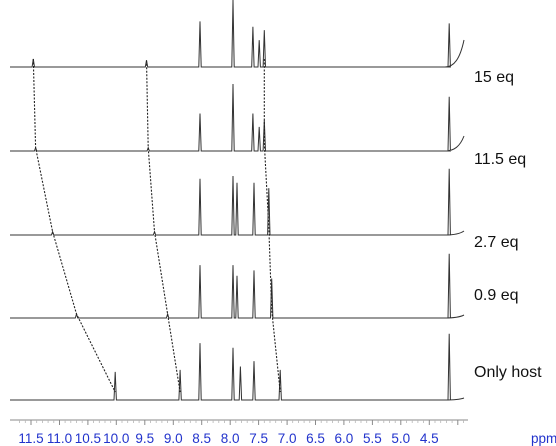 Image resolution: width=556 pixels, height=446 pixels. Describe the element at coordinates (144, 438) in the screenshot. I see `tick-label: 9.5` at that location.